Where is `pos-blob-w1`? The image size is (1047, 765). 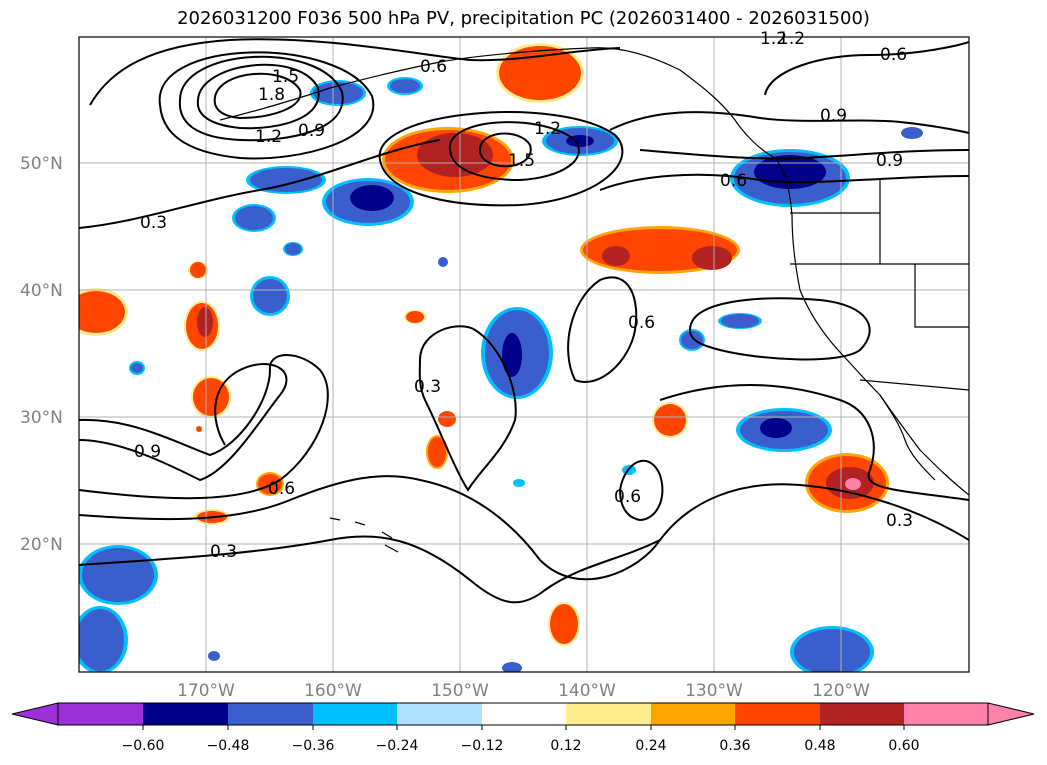 pos-blob-w1 is located at coordinates (198, 270).